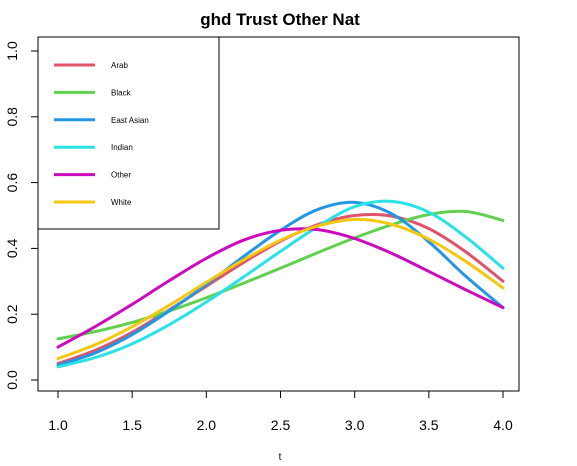 The width and height of the screenshot is (577, 466). I want to click on legend-label-arab: Arab, so click(119, 65).